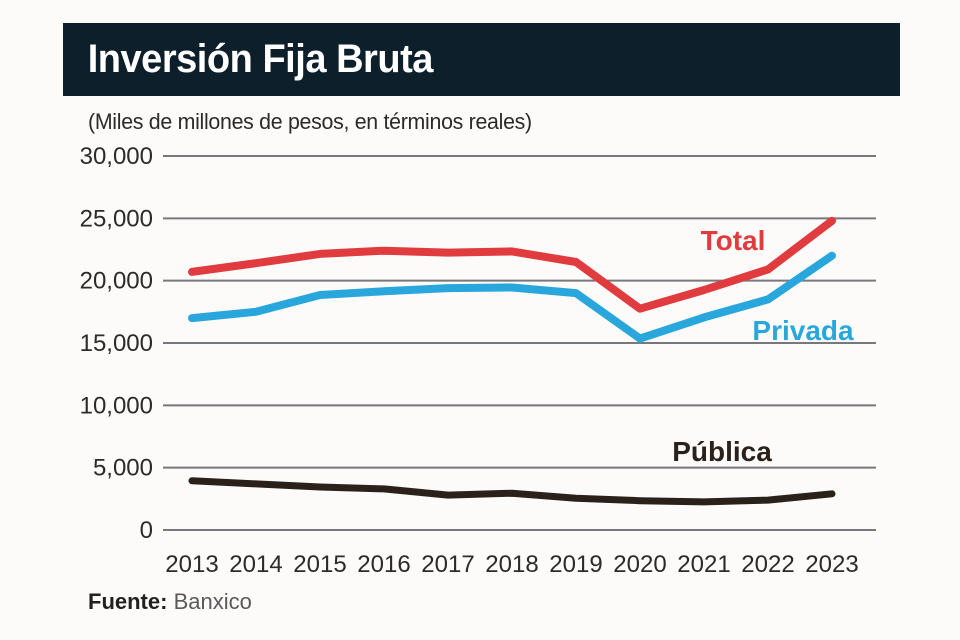  I want to click on x-axis-tick-label: 2020, so click(639, 564).